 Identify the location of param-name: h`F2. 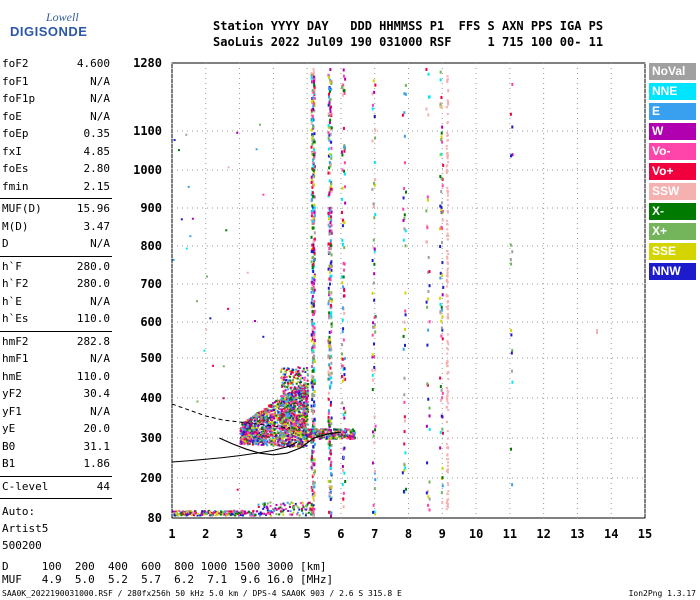
(15, 283).